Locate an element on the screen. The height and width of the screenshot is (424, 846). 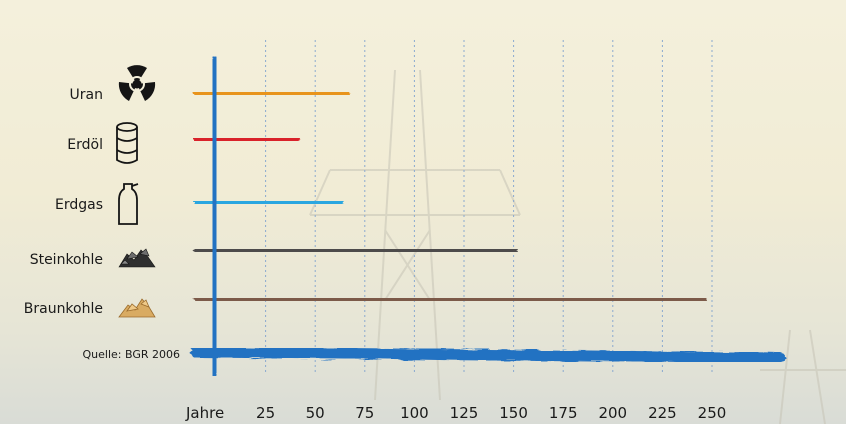
x-tick-label: 200 is located at coordinates (612, 413).